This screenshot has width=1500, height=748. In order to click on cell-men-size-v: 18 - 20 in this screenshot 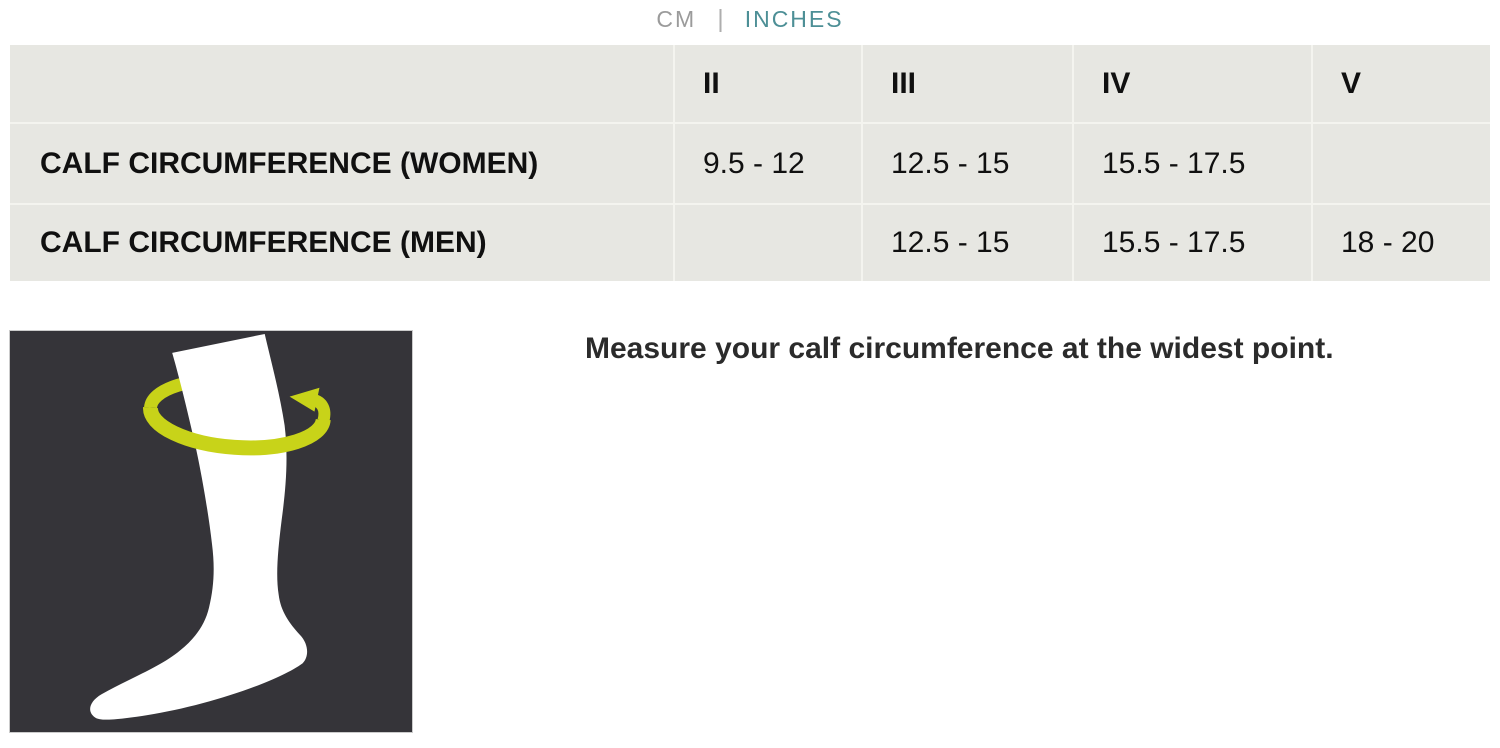, I will do `click(1400, 242)`.